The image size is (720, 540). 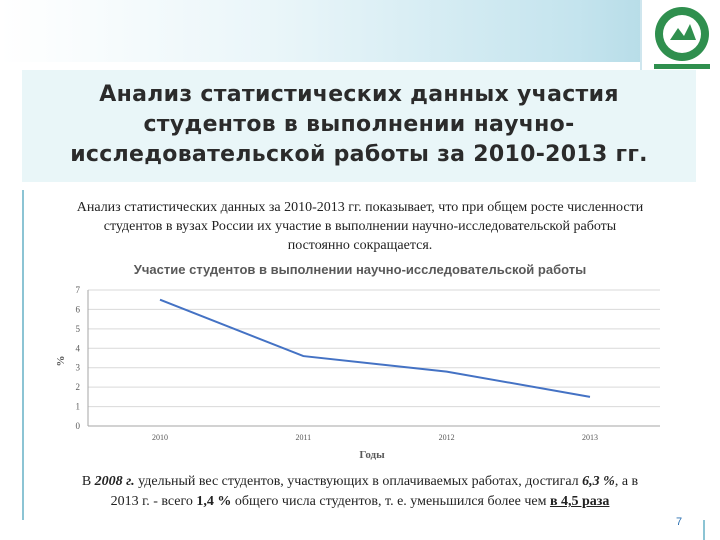 What do you see at coordinates (579, 501) in the screenshot?
I see `footer-ratio: в 4,5 раза` at bounding box center [579, 501].